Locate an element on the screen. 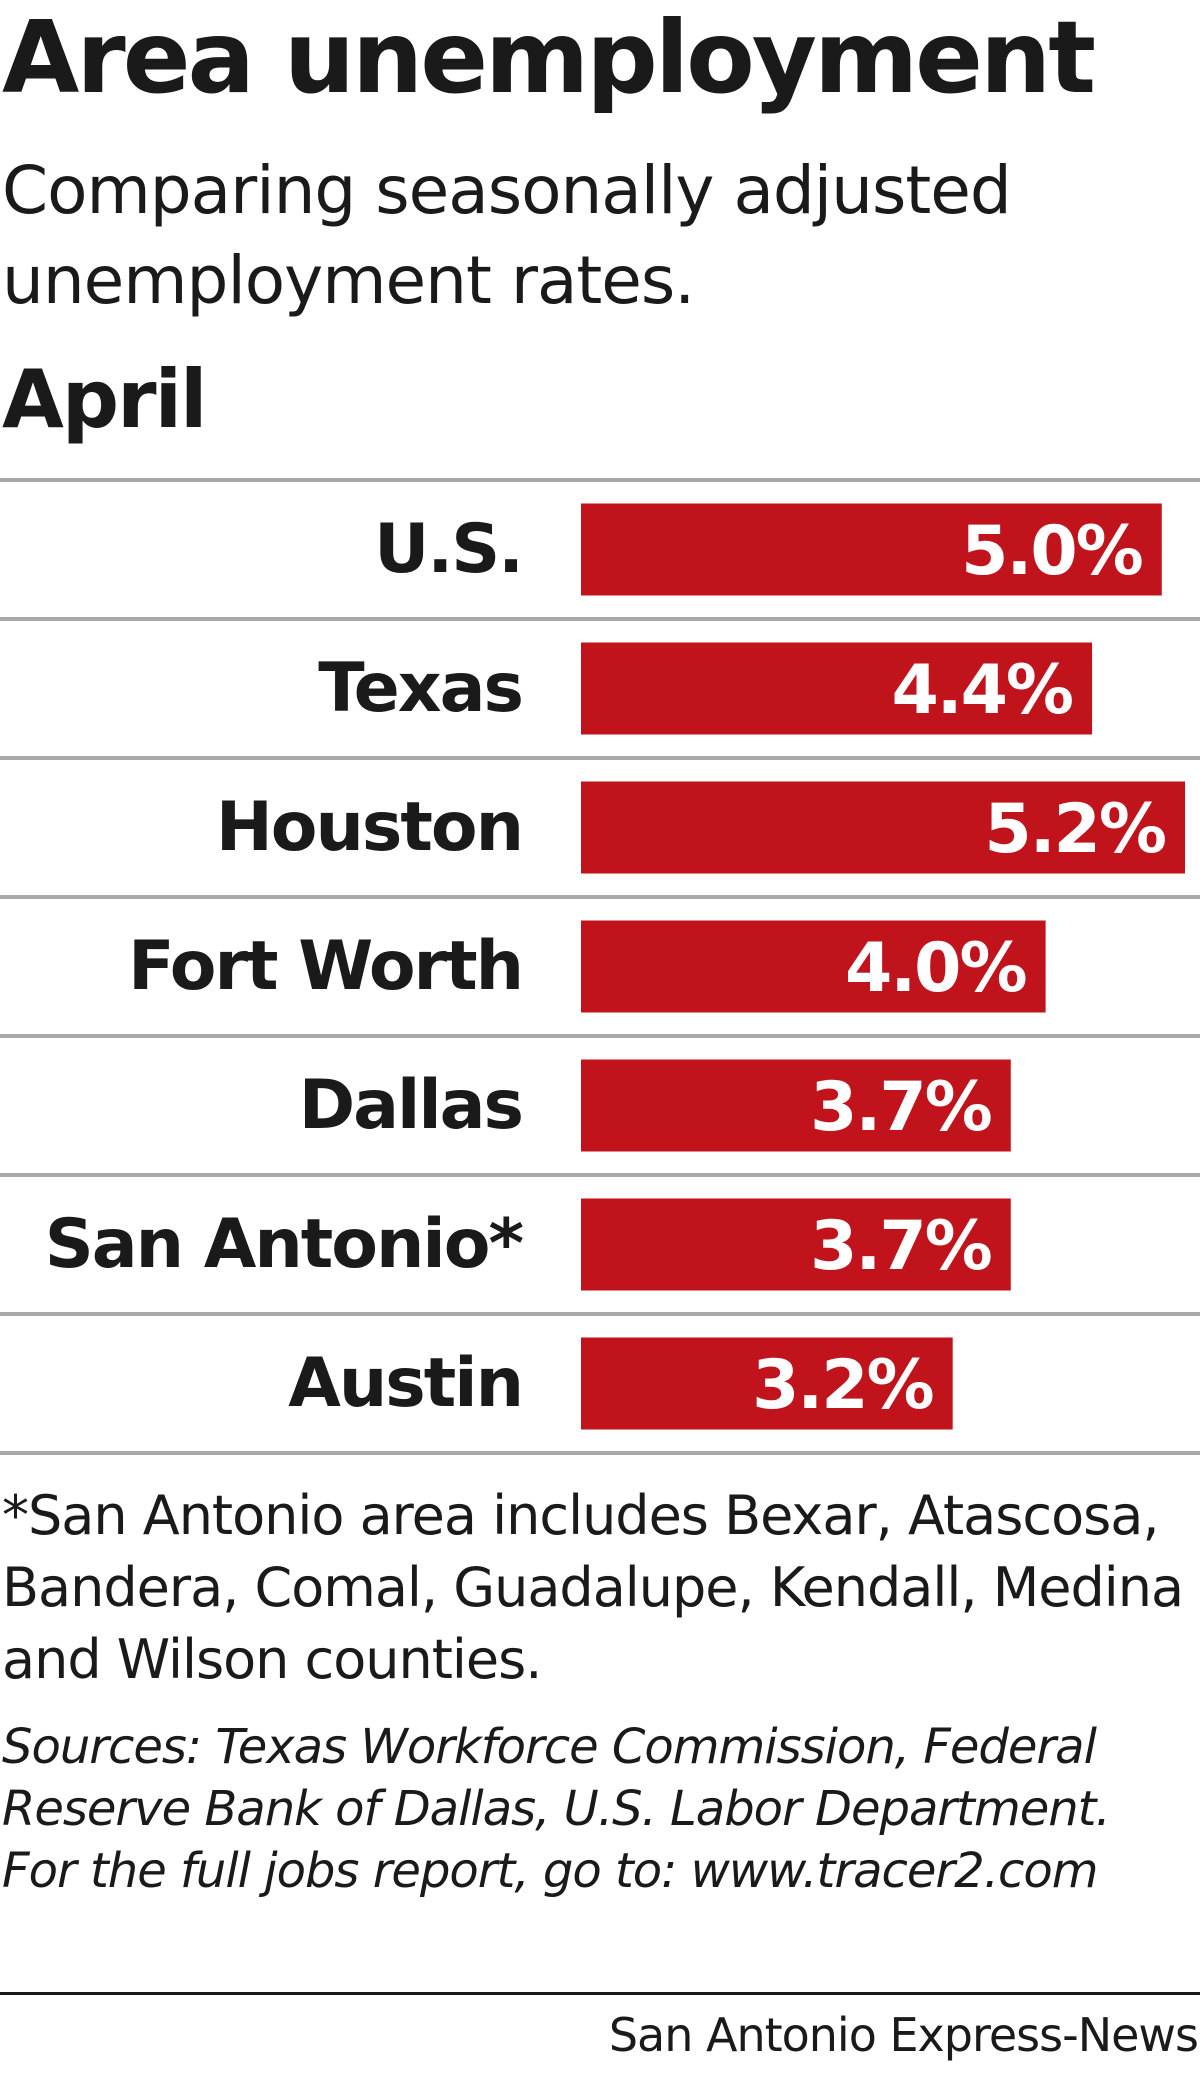 The image size is (1200, 2076). category-label: Dallas is located at coordinates (410, 1105).